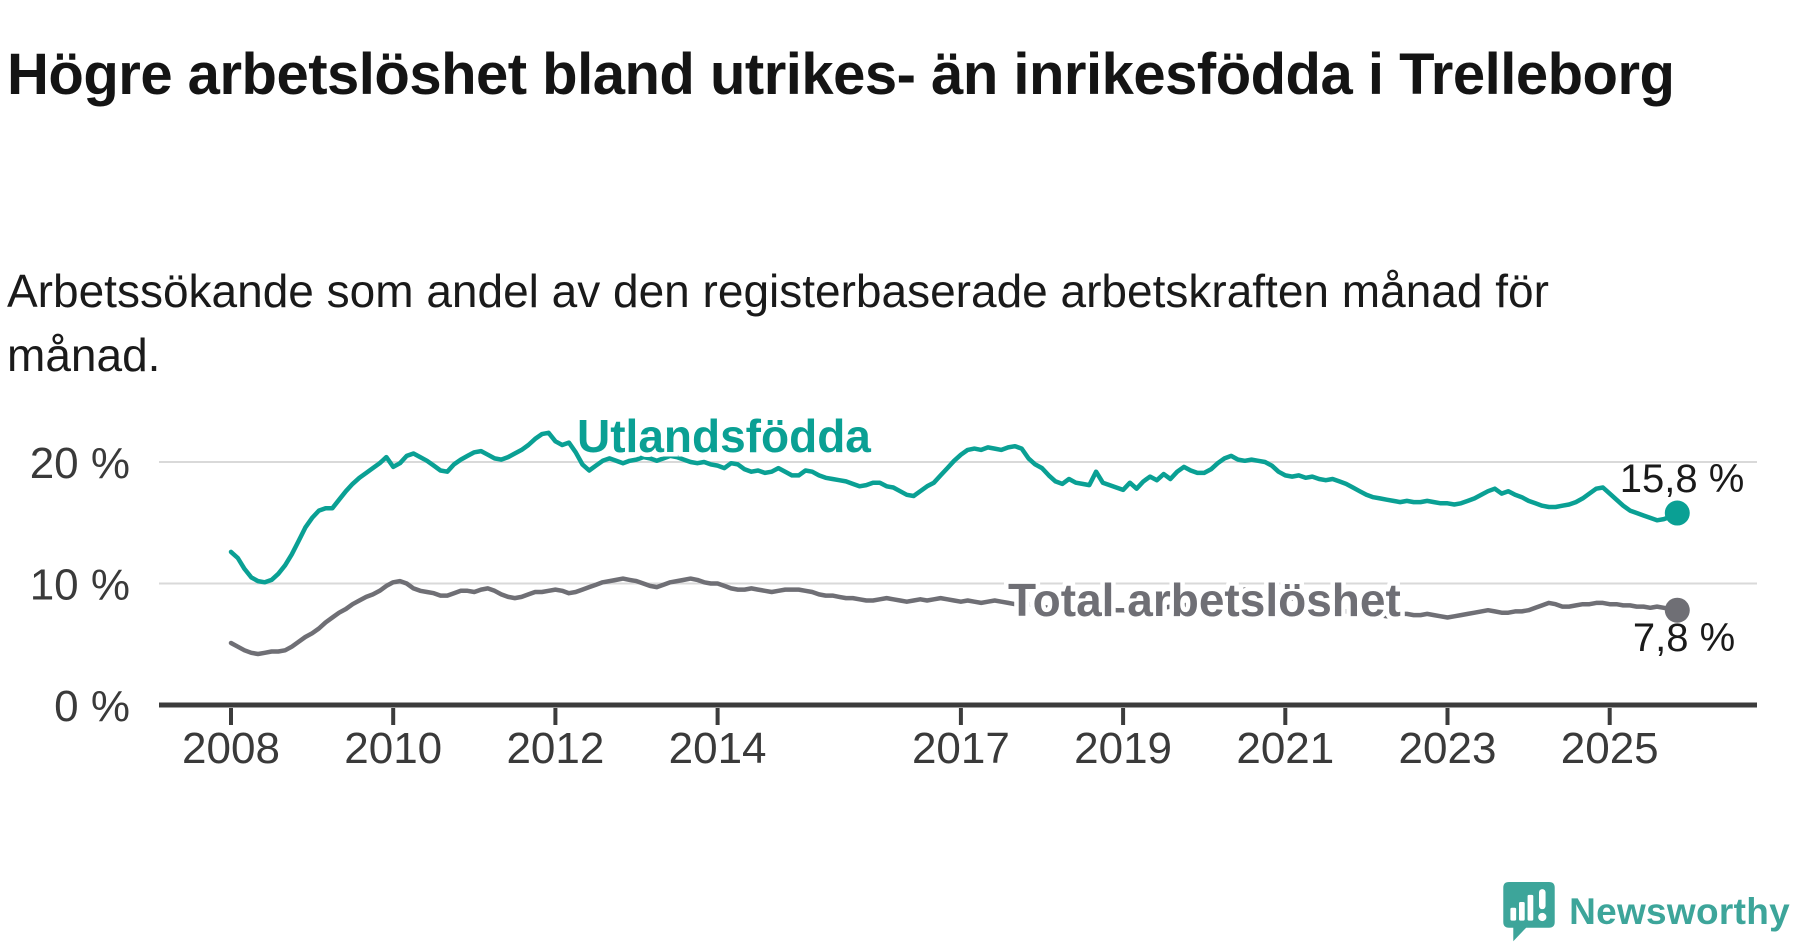 The image size is (1800, 948). I want to click on series-label-total: Total arbetslöshet, so click(1204, 600).